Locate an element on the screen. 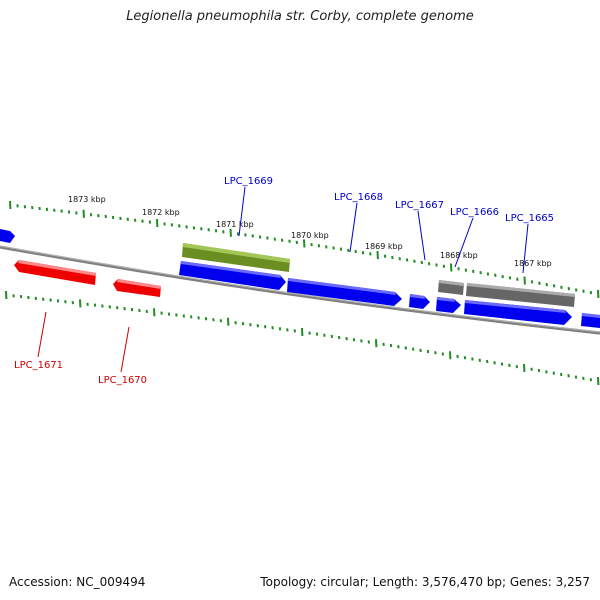  label-lpc-1667: LPC_1667 is located at coordinates (419, 205).